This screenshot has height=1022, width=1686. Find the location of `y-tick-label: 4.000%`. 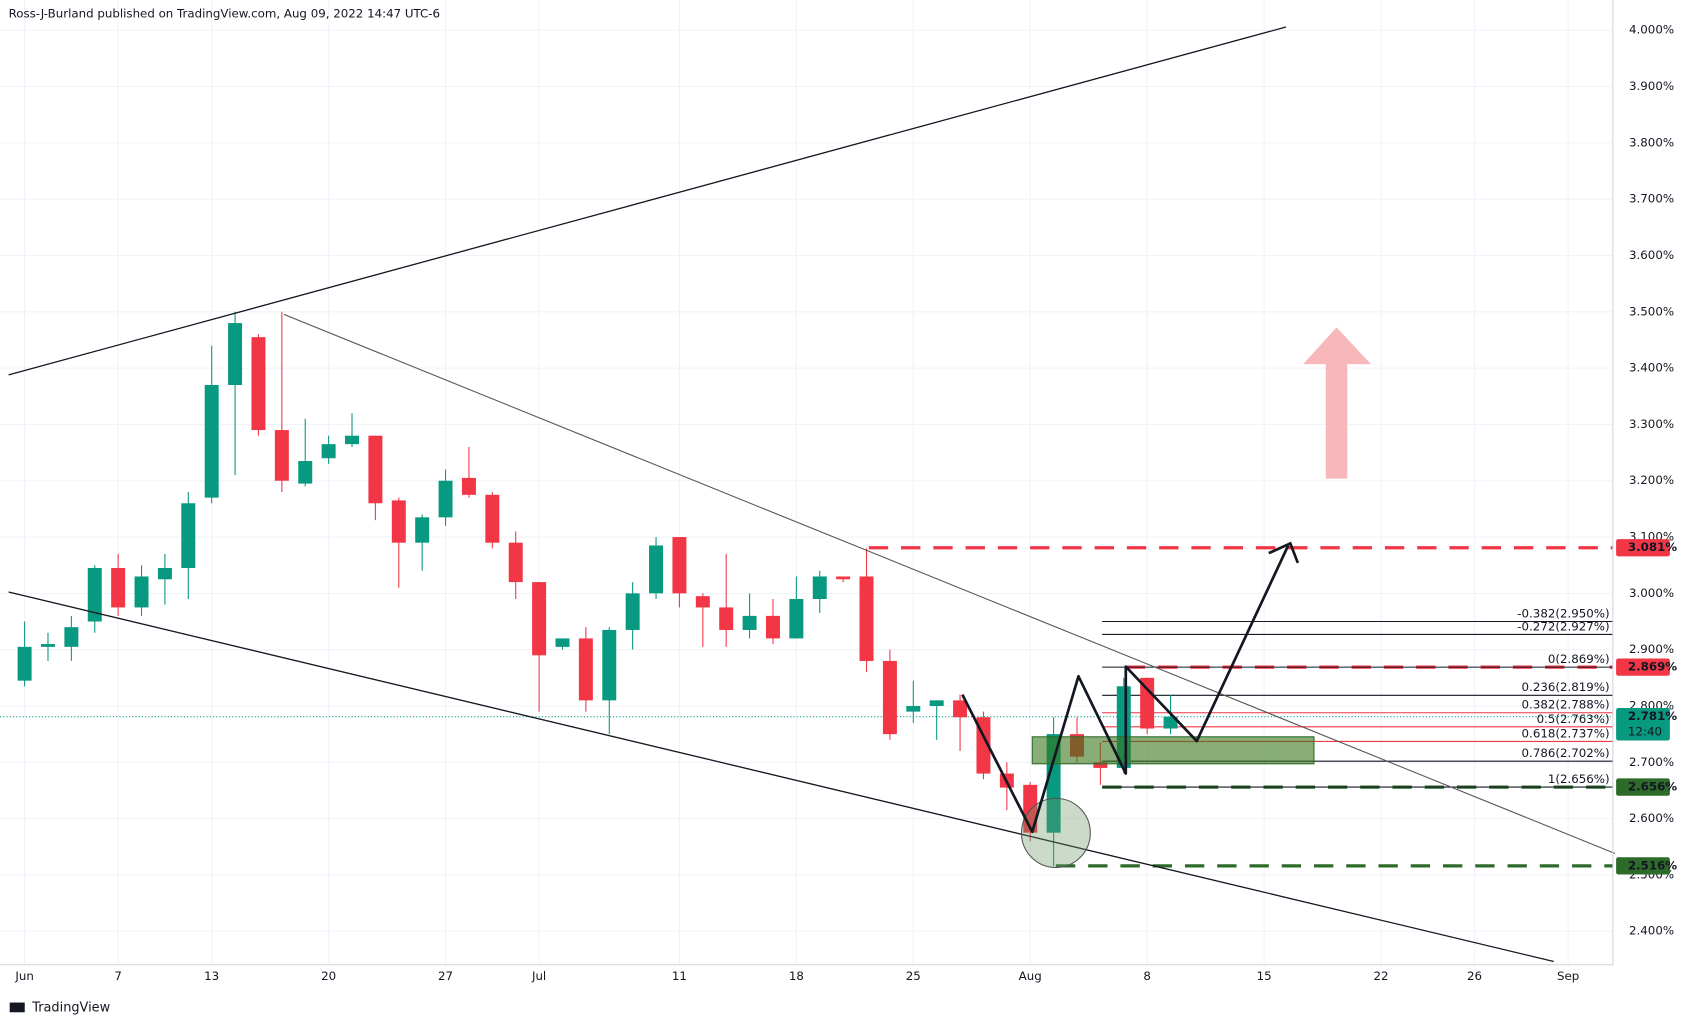

y-tick-label: 4.000% is located at coordinates (1651, 30).